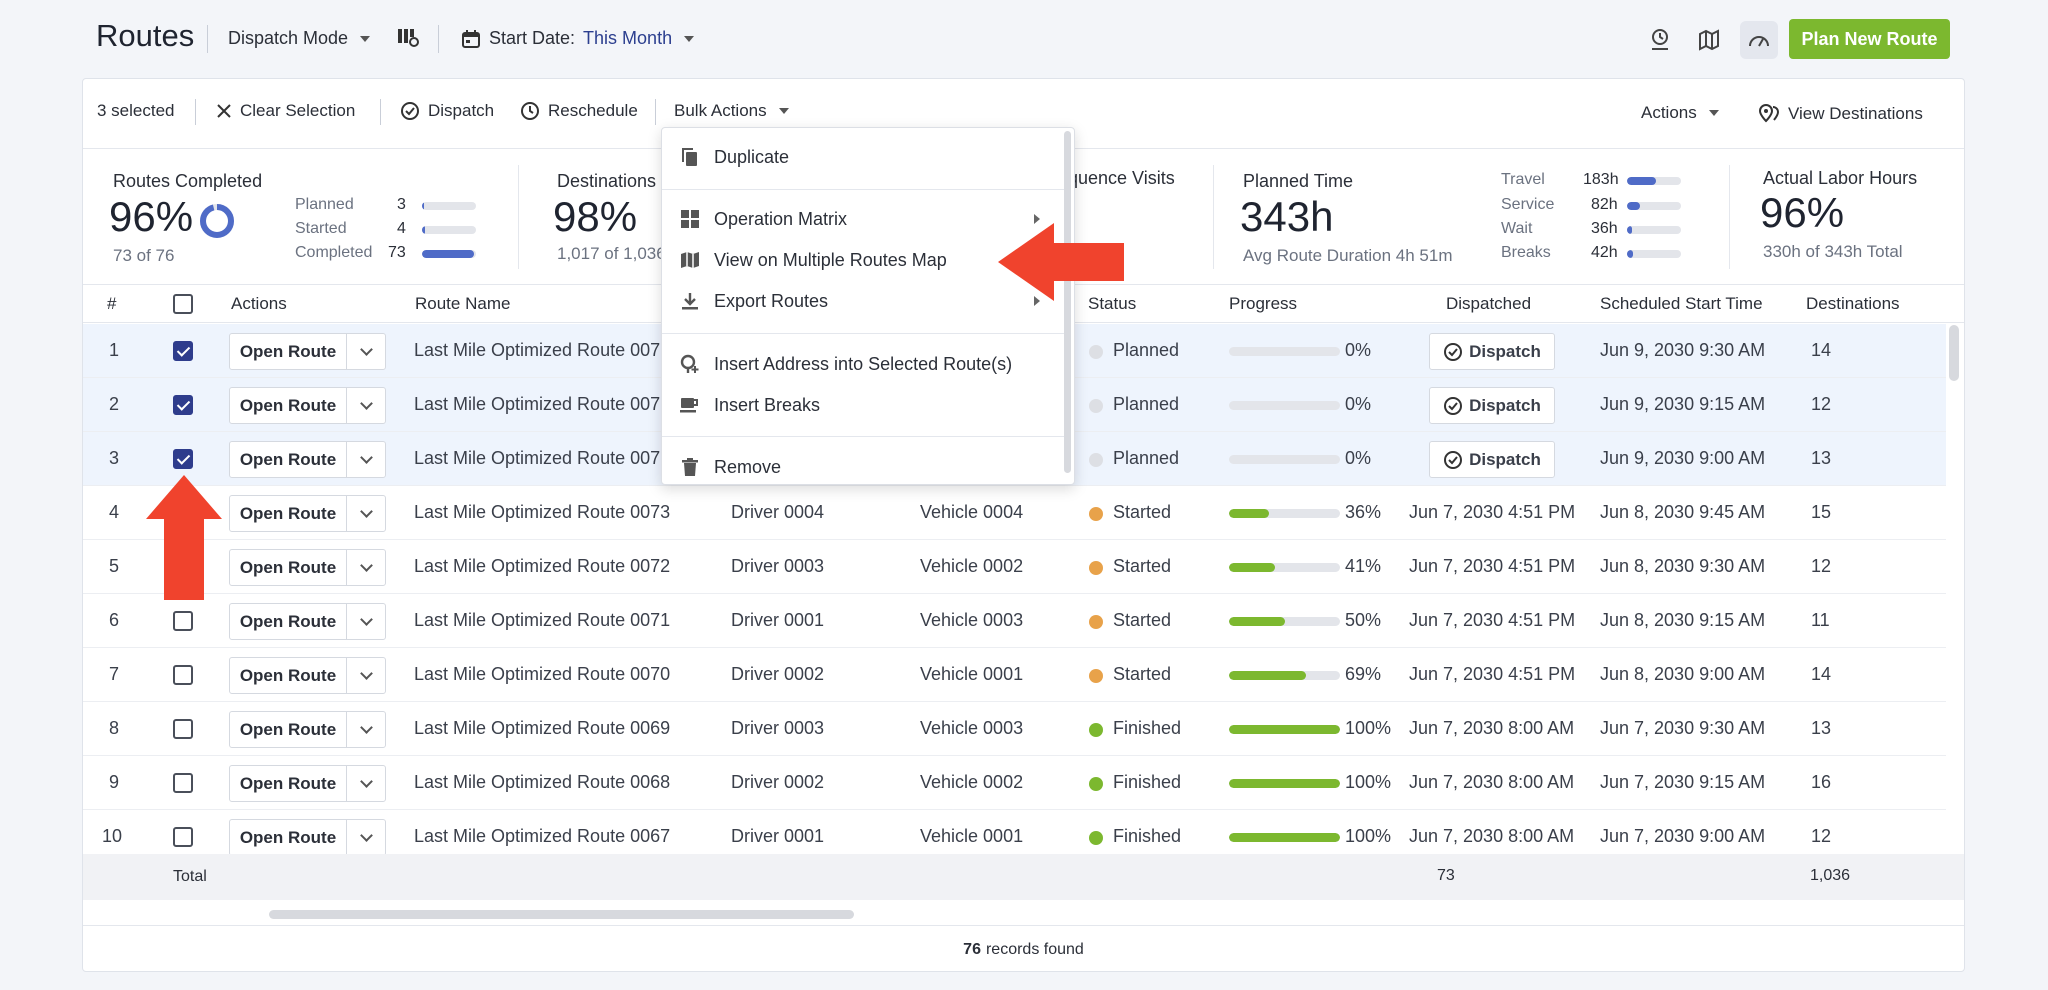 The height and width of the screenshot is (990, 2048). What do you see at coordinates (183, 304) in the screenshot?
I see `select-all-checkbox` at bounding box center [183, 304].